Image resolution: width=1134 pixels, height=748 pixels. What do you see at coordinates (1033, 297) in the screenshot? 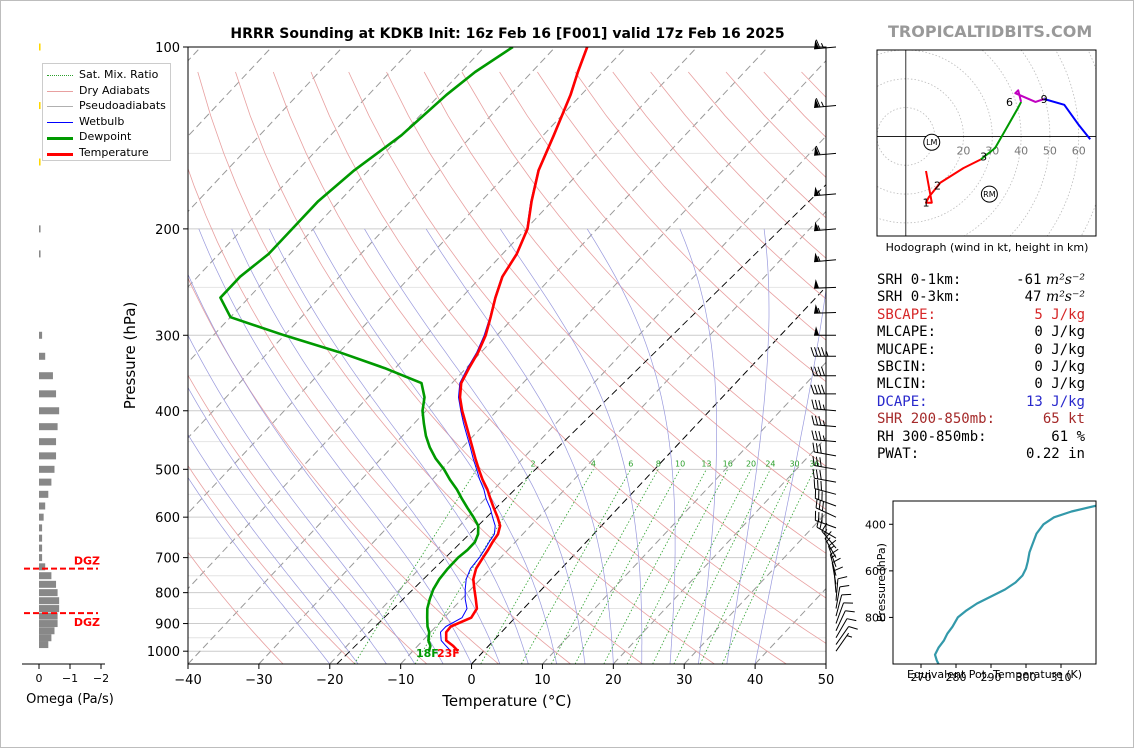
I see `index-value-number: 47` at bounding box center [1033, 297].